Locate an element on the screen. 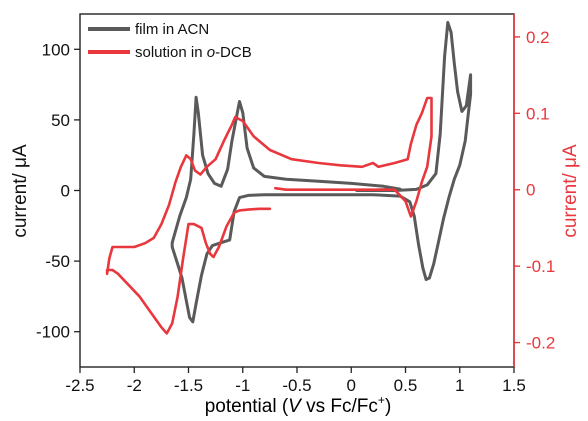  right-axis-ticks: 0.2 0.1 0 -0.1 -0.2 is located at coordinates (534, 190).